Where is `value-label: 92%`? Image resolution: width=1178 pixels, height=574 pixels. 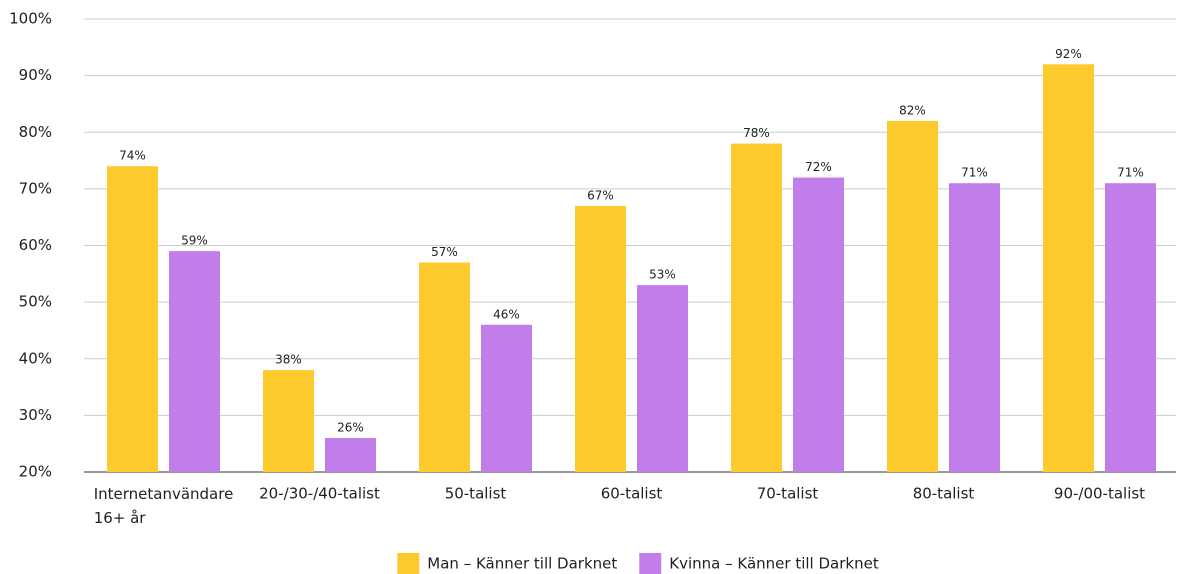 value-label: 92% is located at coordinates (1068, 54).